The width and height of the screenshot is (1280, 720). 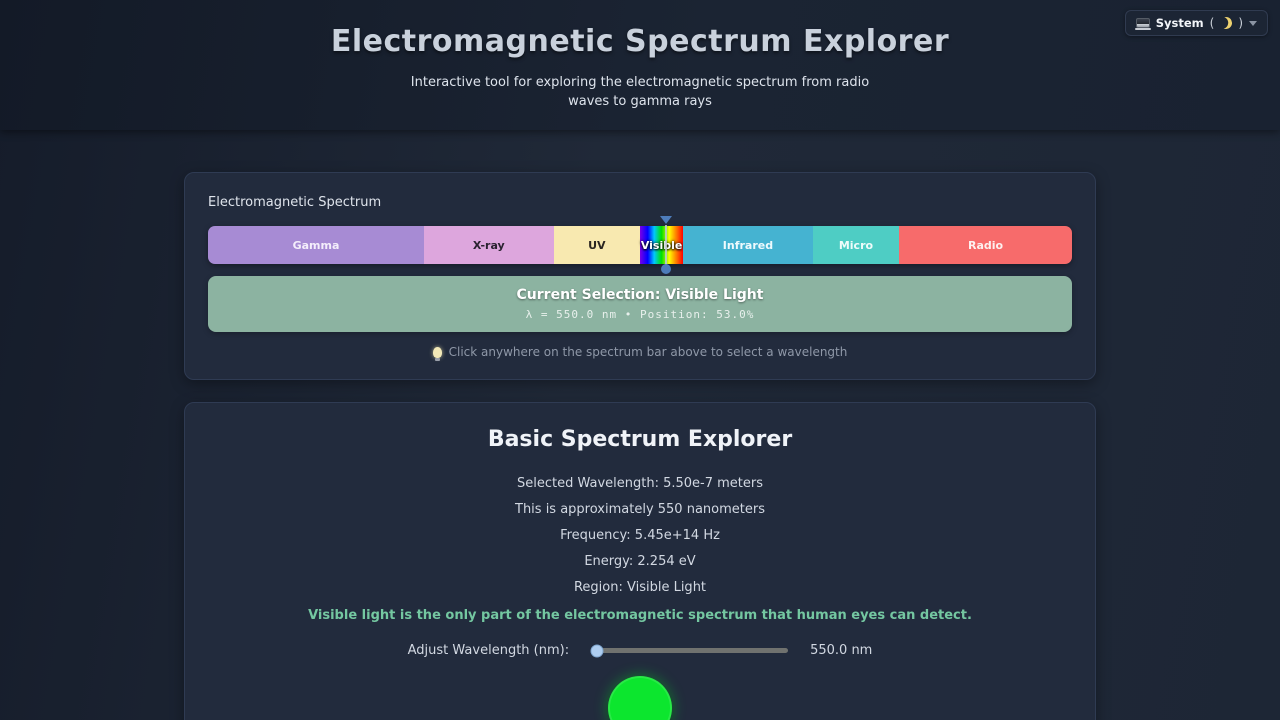 I want to click on spectrum-card-label: Electromagnetic Spectrum, so click(x=295, y=202).